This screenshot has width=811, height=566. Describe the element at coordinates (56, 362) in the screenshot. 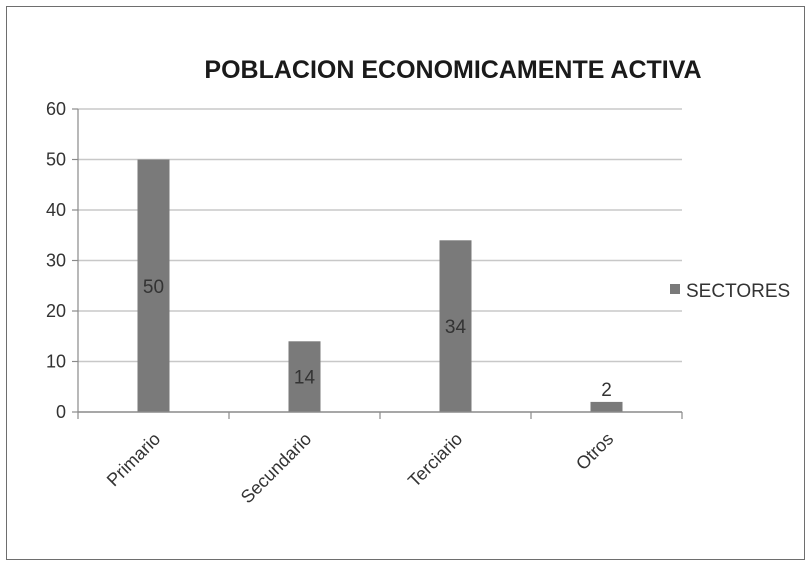

I see `y-tick-label: 10` at that location.